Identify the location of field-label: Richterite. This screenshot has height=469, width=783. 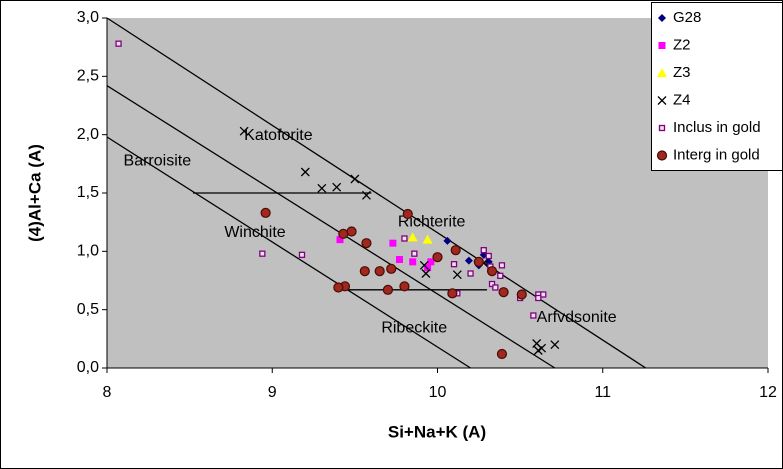
(432, 221).